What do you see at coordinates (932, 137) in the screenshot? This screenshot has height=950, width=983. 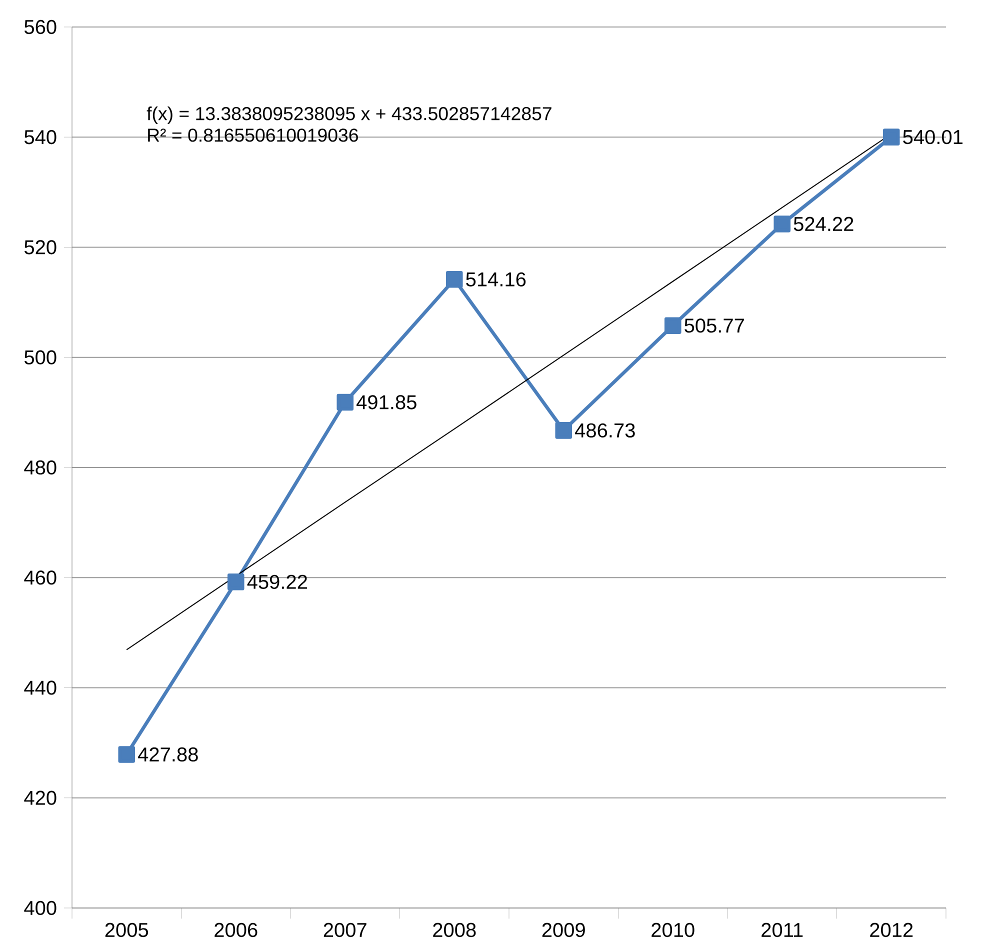 I see `data-label: 540.01` at bounding box center [932, 137].